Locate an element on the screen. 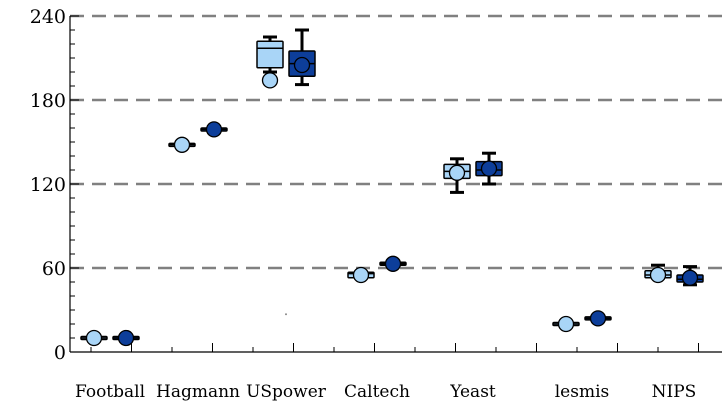 The image size is (723, 405). category-label-nips: NIPS is located at coordinates (674, 392).